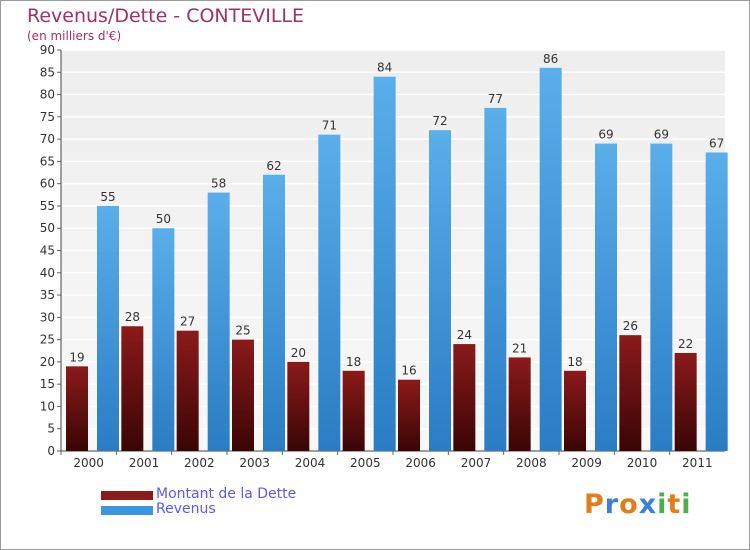  What do you see at coordinates (495, 99) in the screenshot?
I see `data-label: 77` at bounding box center [495, 99].